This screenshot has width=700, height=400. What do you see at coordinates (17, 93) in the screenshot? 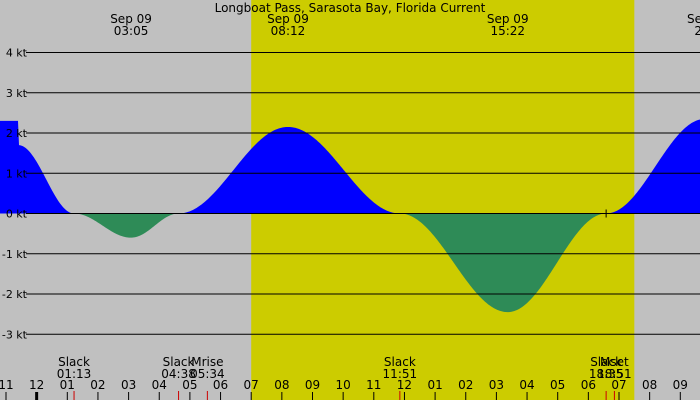
I see `y-tick-label: 3 kt` at bounding box center [17, 93].